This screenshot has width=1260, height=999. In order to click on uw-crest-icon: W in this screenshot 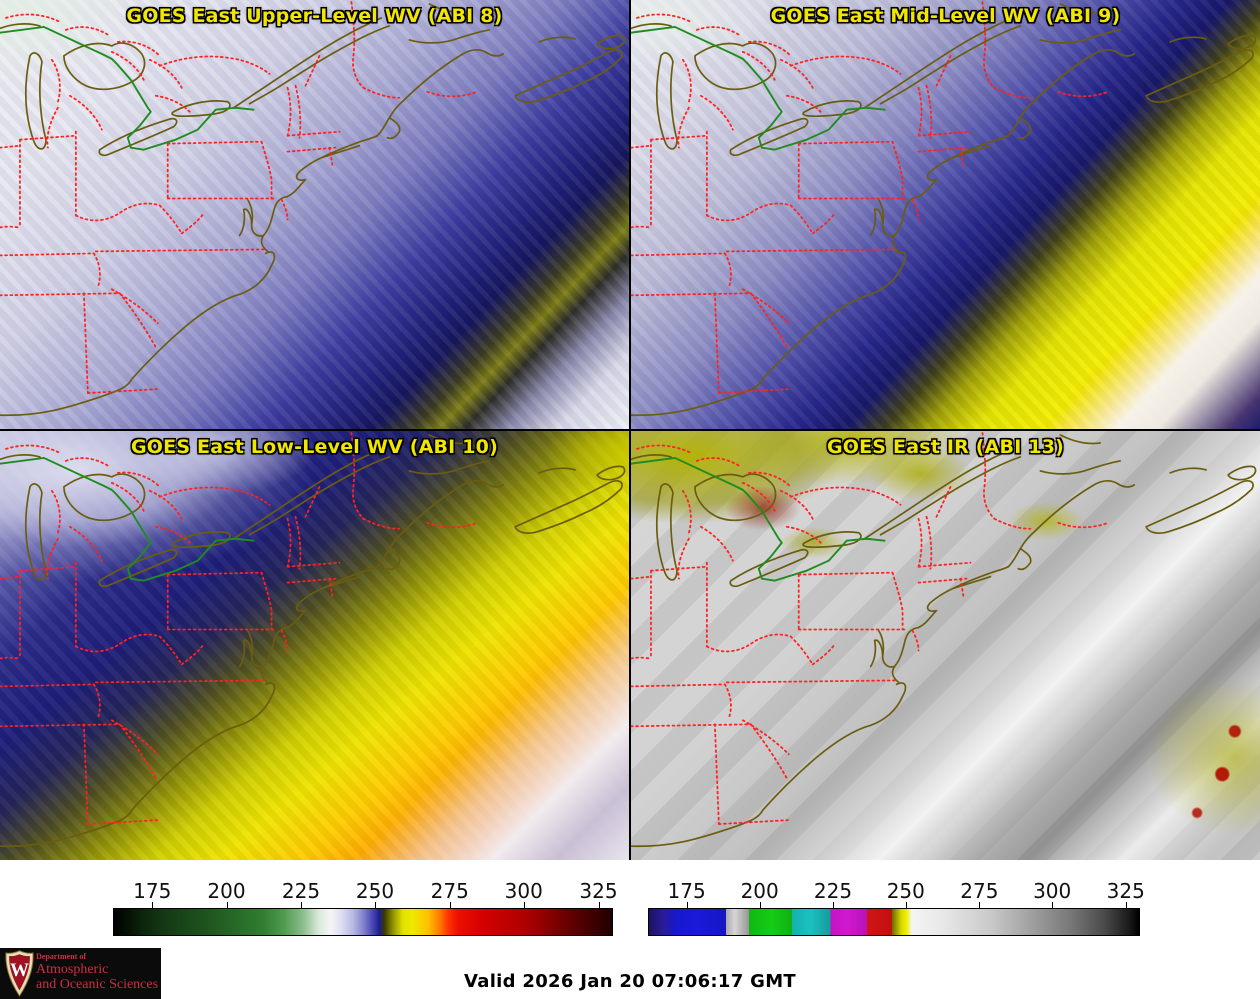, I will do `click(19, 973)`.